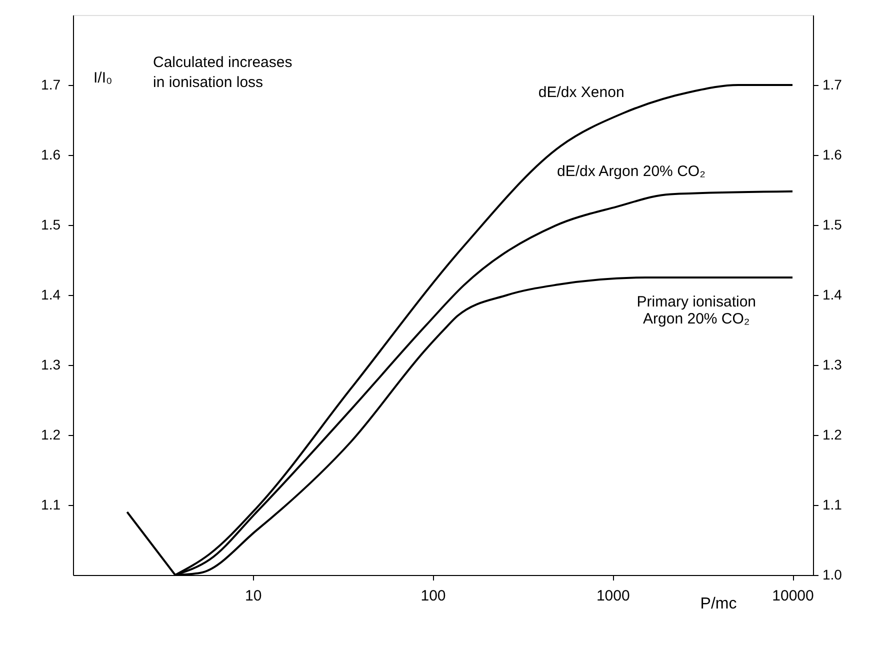 This screenshot has width=895, height=668. Describe the element at coordinates (793, 596) in the screenshot. I see `x-tick-label: 10000` at that location.